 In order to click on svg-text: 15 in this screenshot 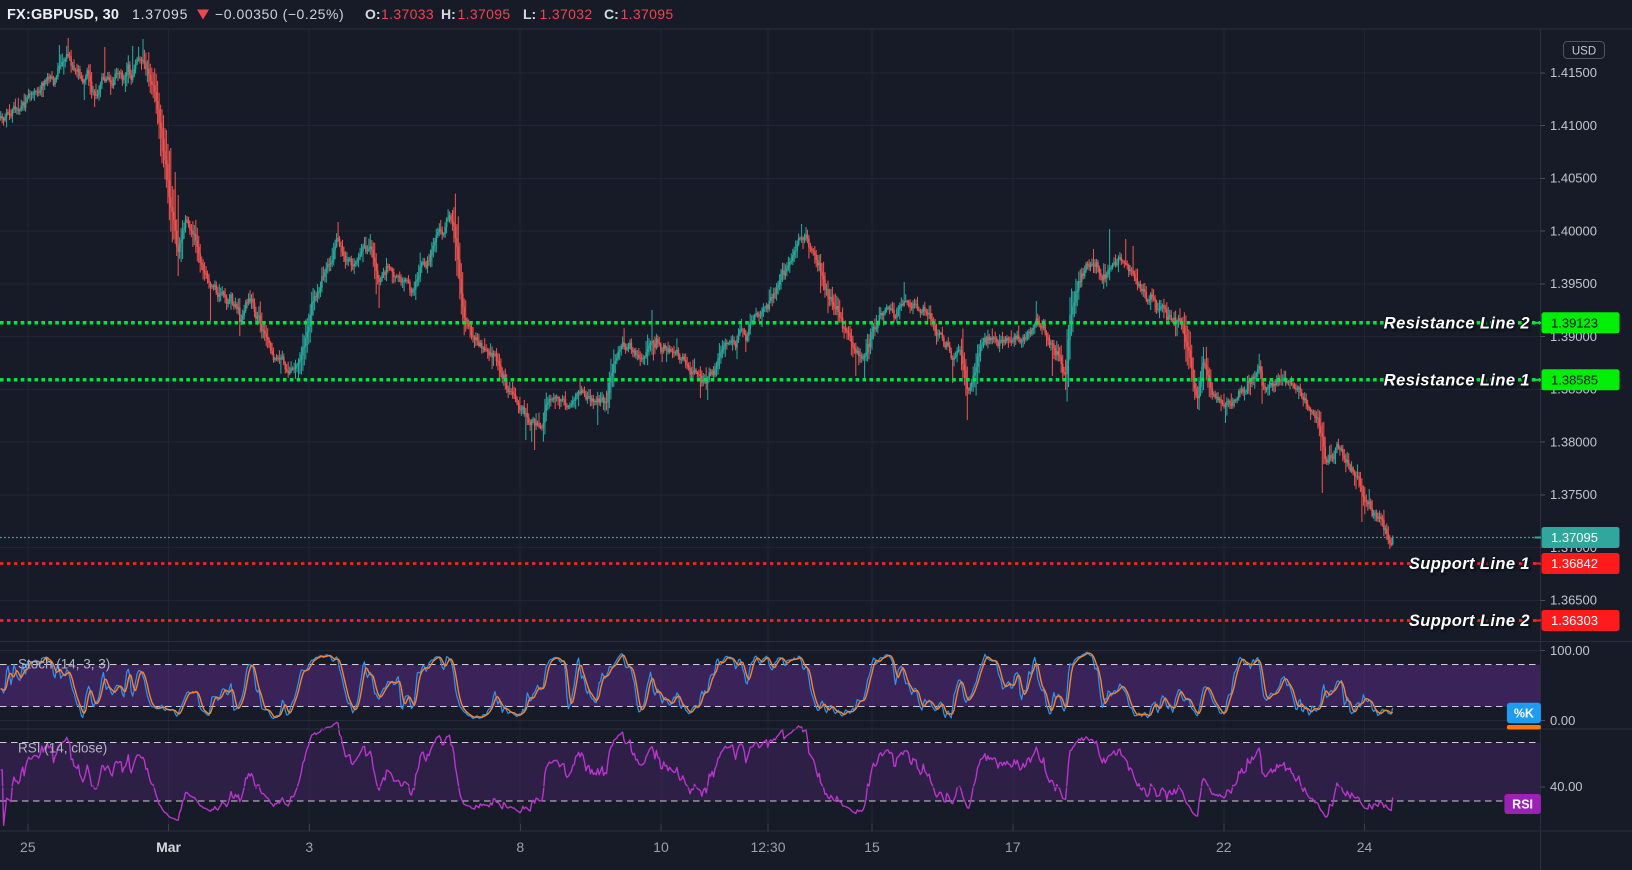, I will do `click(872, 847)`.